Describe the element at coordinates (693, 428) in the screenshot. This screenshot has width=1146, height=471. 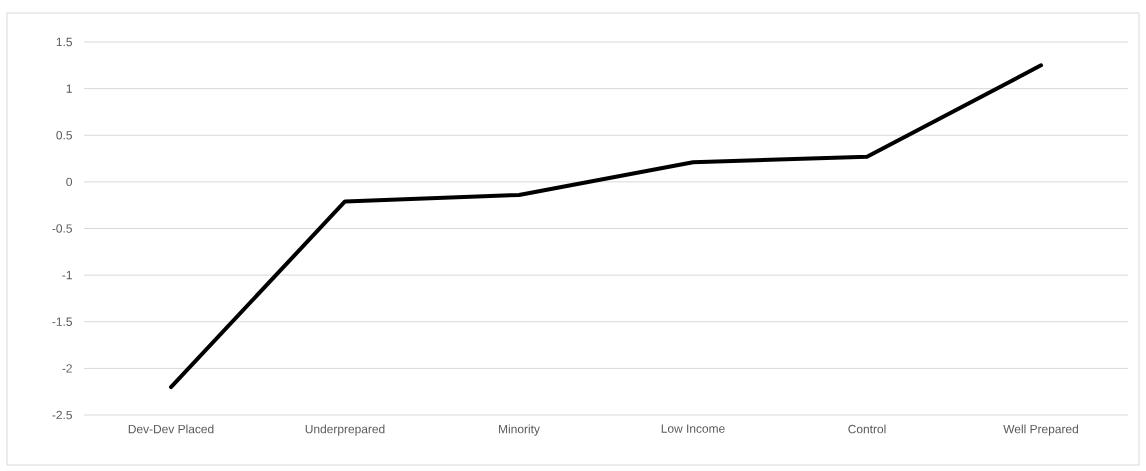
I see `x-tick-label: Low Income` at that location.